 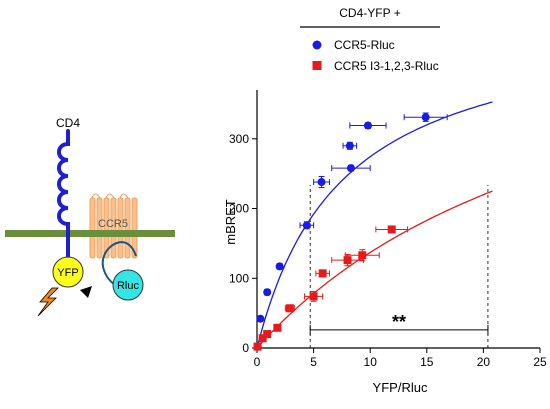 What do you see at coordinates (90, 233) in the screenshot?
I see `cell-membrane` at bounding box center [90, 233].